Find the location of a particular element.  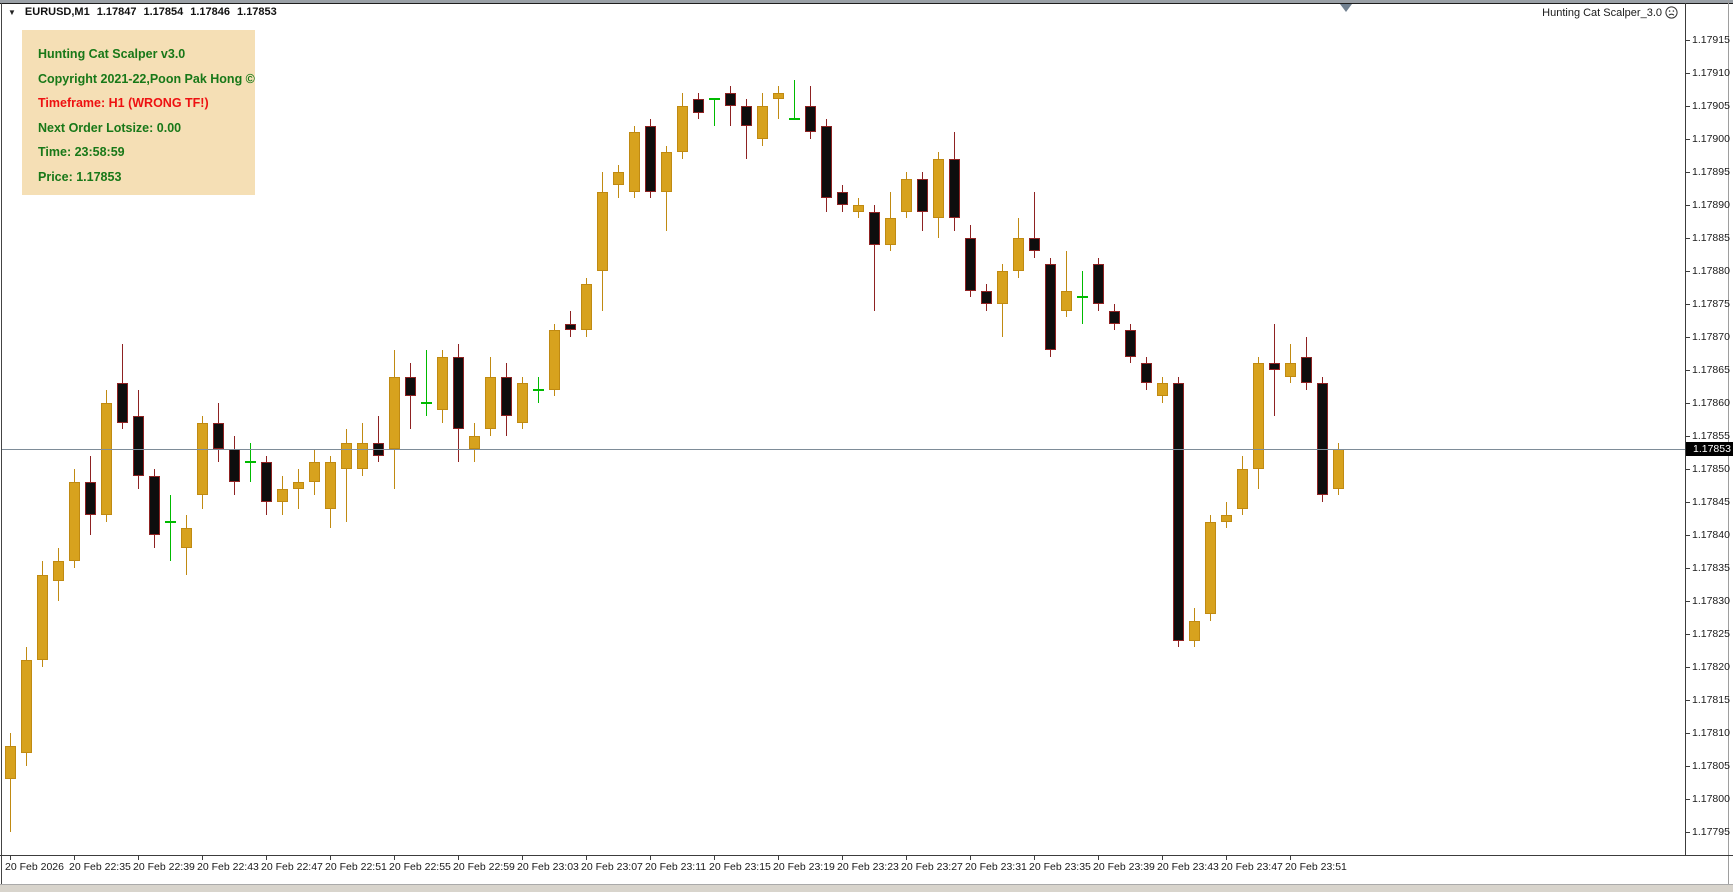

price-axis-label: 1.17810 is located at coordinates (1711, 733).